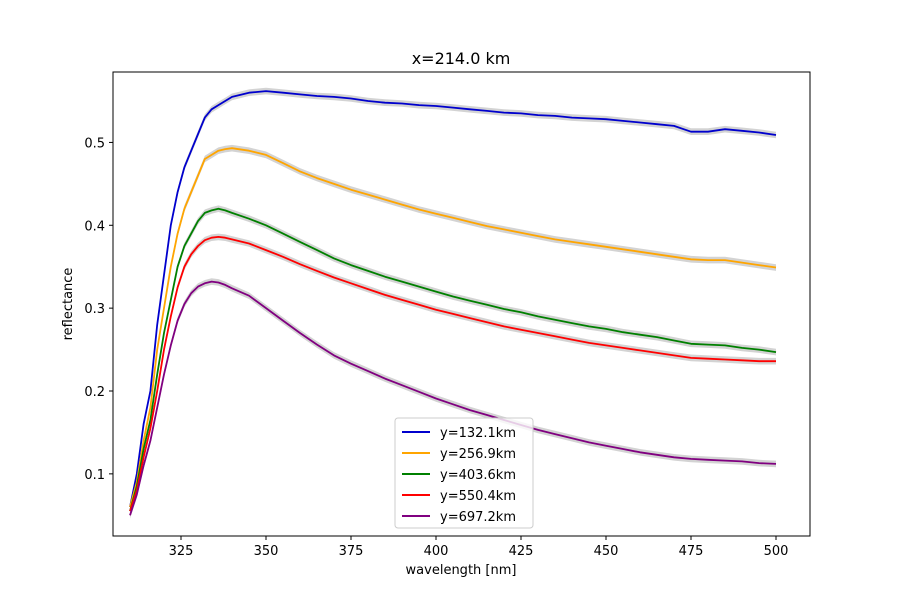 This screenshot has height=600, width=900. I want to click on x-tick-label: 425, so click(521, 551).